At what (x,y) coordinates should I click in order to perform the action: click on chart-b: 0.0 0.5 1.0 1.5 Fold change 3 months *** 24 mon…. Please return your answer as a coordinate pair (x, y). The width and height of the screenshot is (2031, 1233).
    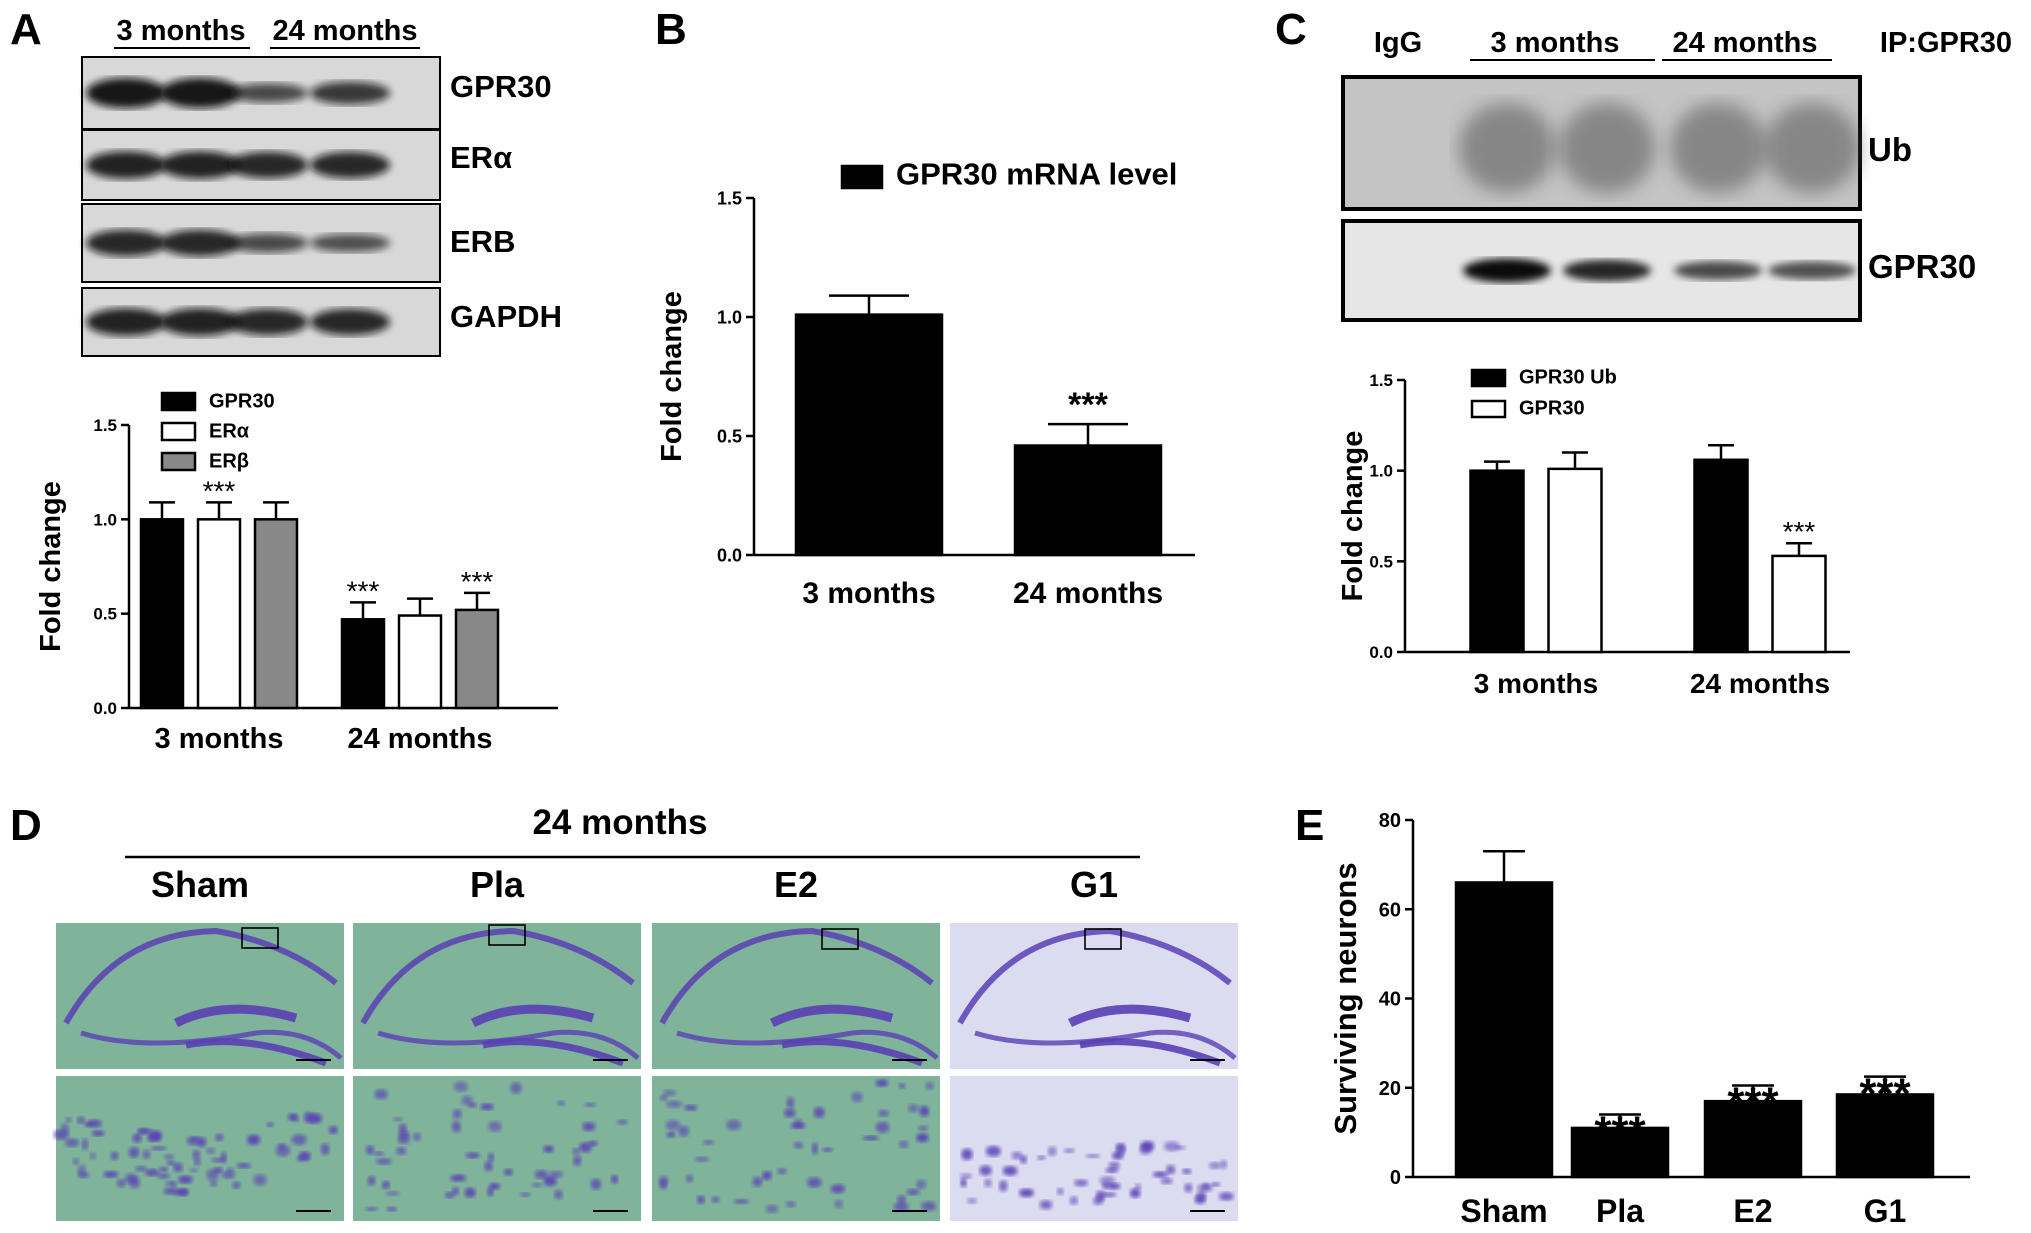
    Looking at the image, I should click on (925, 383).